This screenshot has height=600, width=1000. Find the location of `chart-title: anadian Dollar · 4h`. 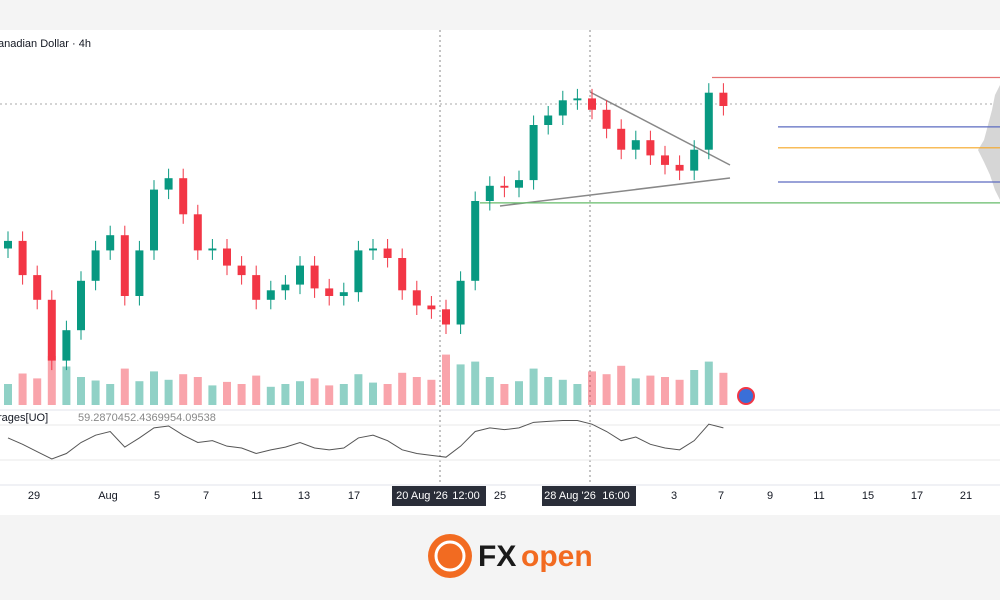

chart-title: anadian Dollar · 4h is located at coordinates (45, 44).